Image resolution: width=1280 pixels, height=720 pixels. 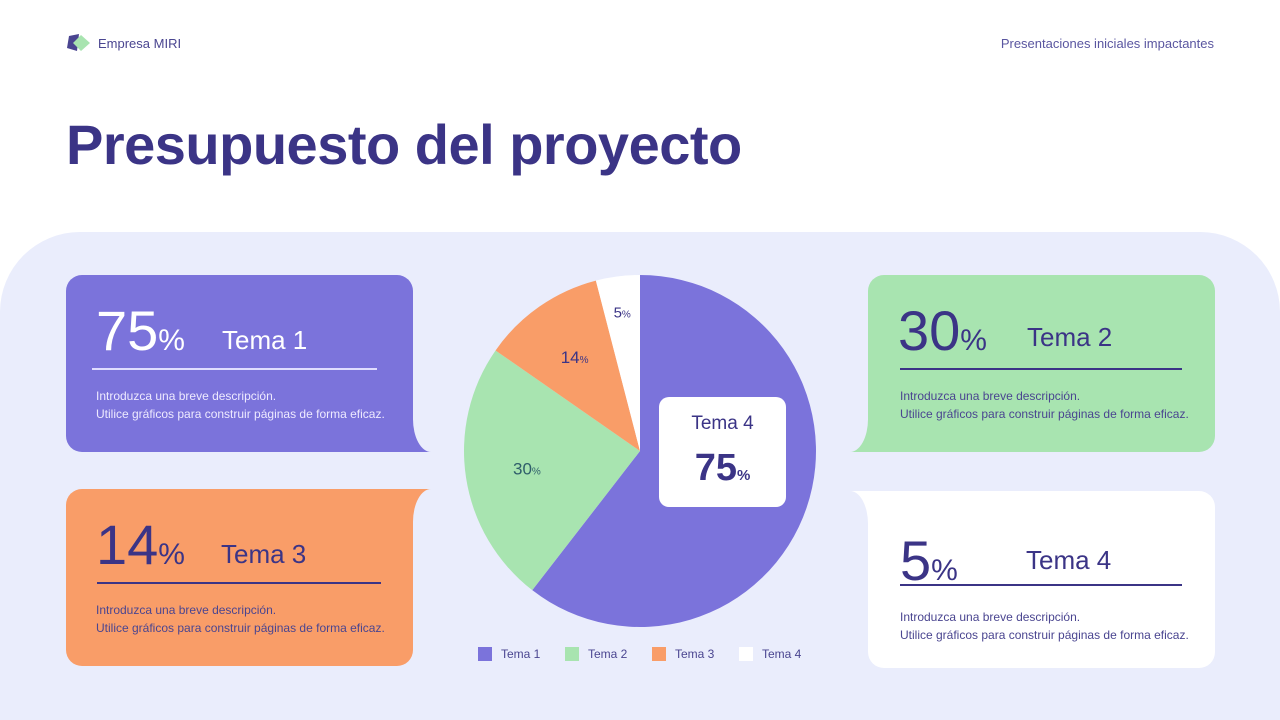 I want to click on card-value: 14%, so click(x=140, y=544).